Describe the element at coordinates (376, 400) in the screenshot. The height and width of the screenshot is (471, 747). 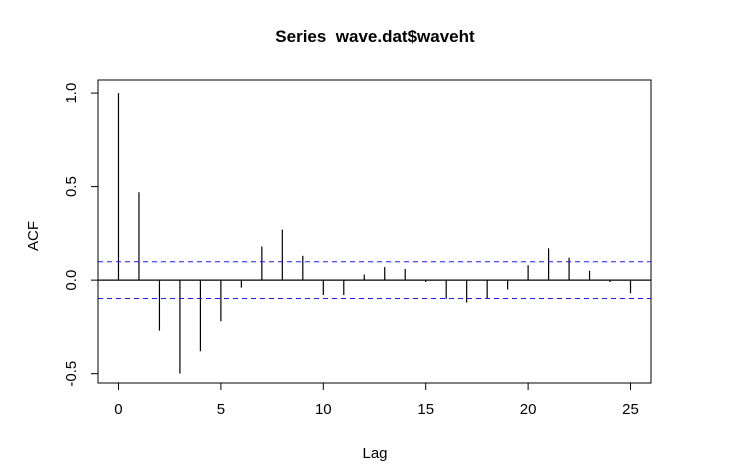
I see `x-axis: 0 5 10 15 20 25` at that location.